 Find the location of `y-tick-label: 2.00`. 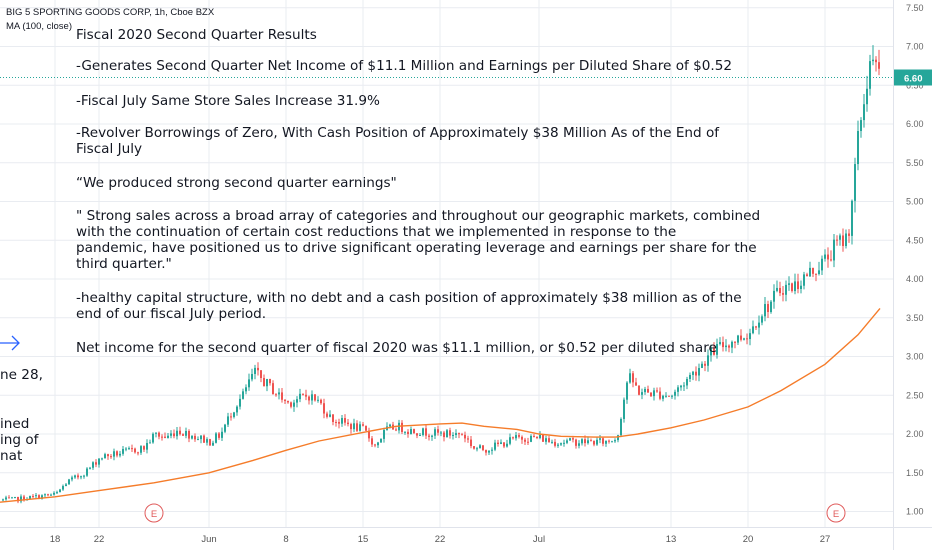

y-tick-label: 2.00 is located at coordinates (915, 434).